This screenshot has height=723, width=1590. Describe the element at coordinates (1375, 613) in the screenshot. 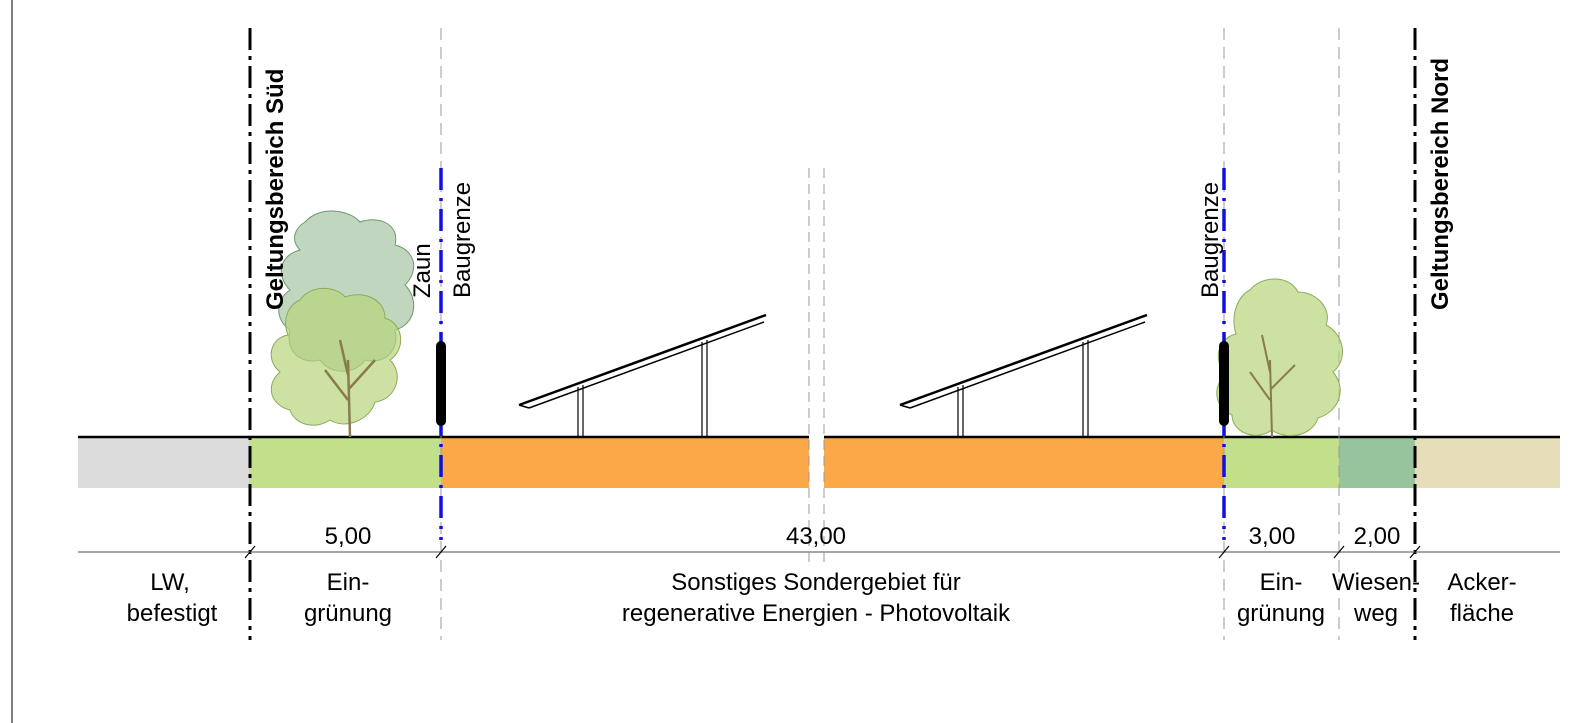

I see `zone-meadow-line2: weg` at that location.